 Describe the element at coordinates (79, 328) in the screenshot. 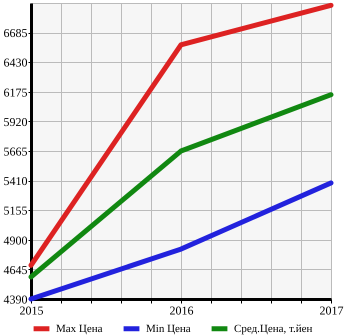

I see `legend-label: Max Цена` at that location.